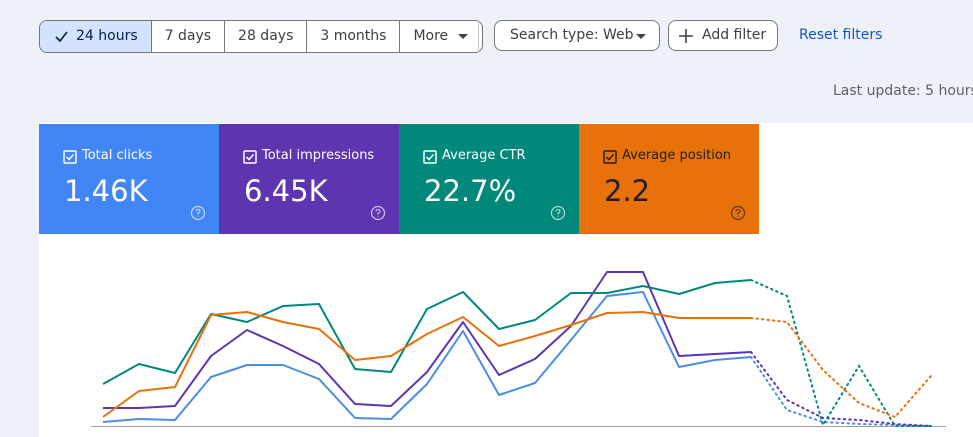 The height and width of the screenshot is (437, 973). I want to click on metric-value: 22.7%, so click(470, 191).